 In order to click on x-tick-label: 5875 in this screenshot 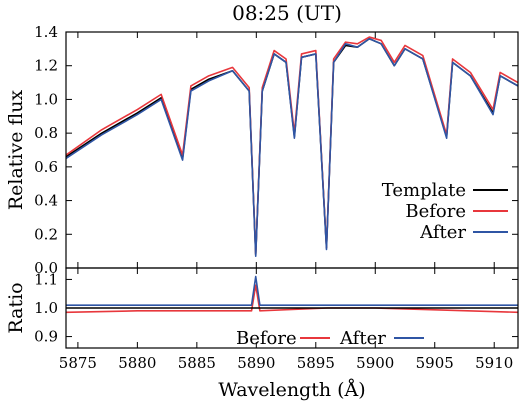, I will do `click(78, 363)`.